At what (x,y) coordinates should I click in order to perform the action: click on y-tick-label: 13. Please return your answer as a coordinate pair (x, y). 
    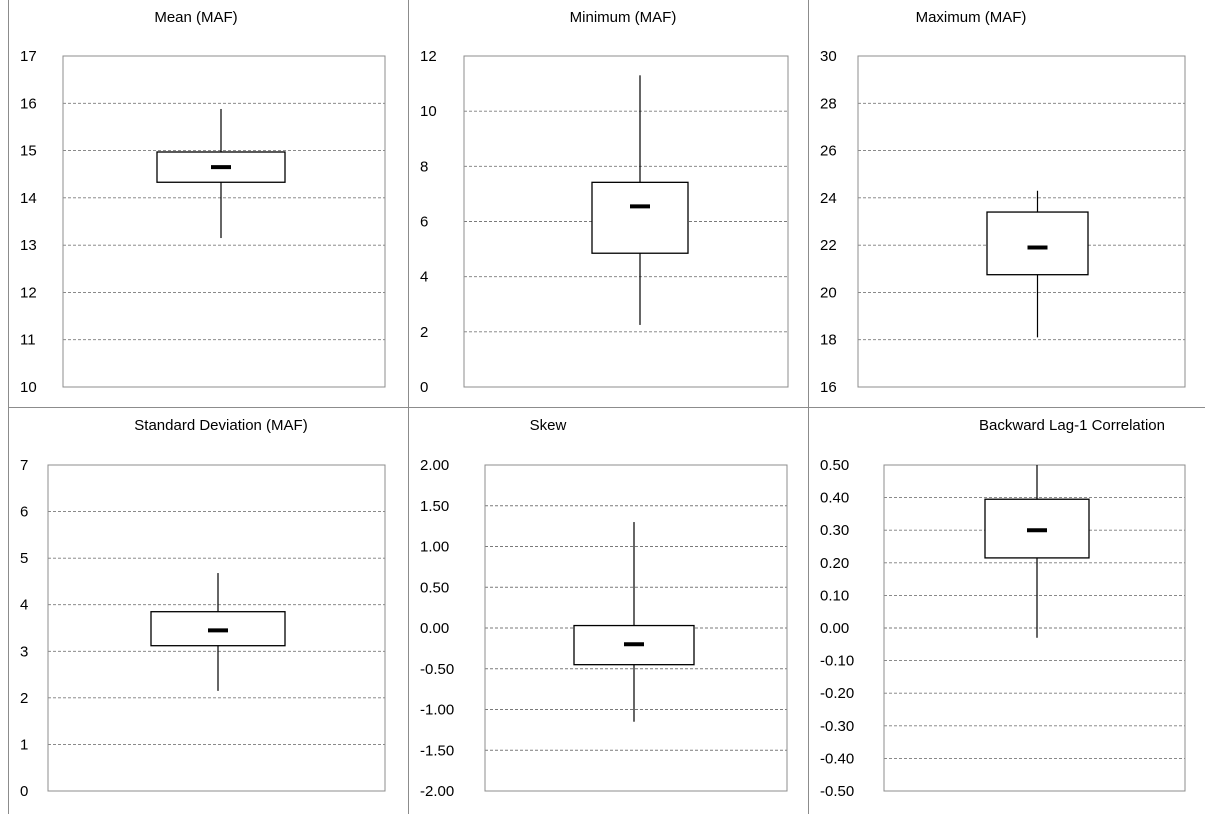
    Looking at the image, I should click on (28, 245).